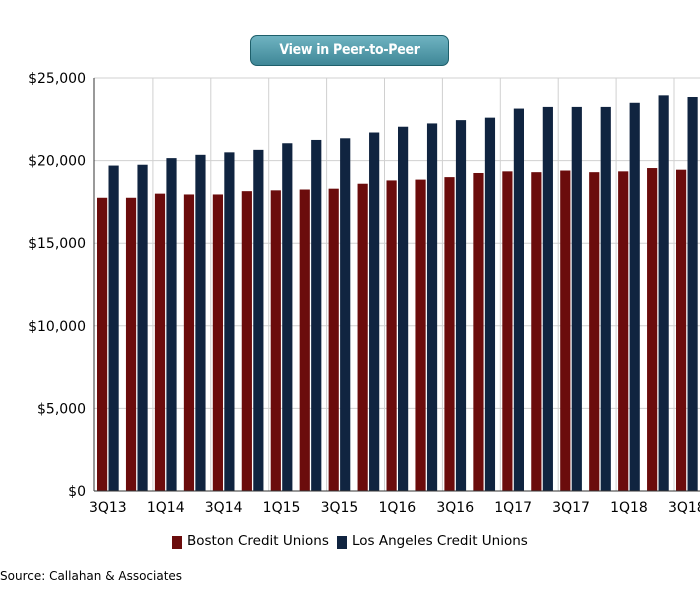 The width and height of the screenshot is (700, 590). Describe the element at coordinates (605, 298) in the screenshot. I see `bar-los-angeles-4Q17` at that location.